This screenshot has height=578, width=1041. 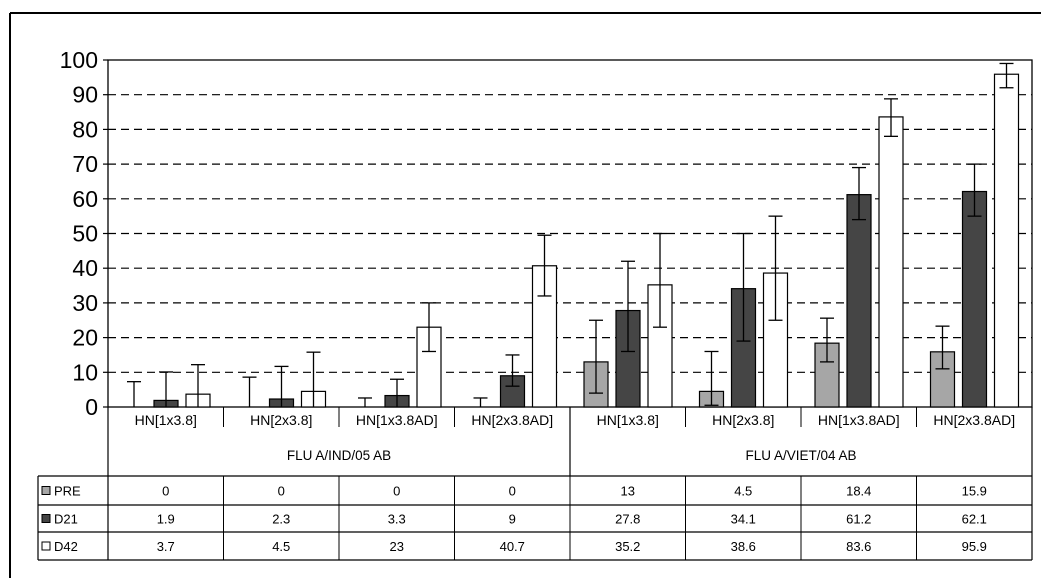 I want to click on table-cell: 3.7, so click(x=166, y=546).